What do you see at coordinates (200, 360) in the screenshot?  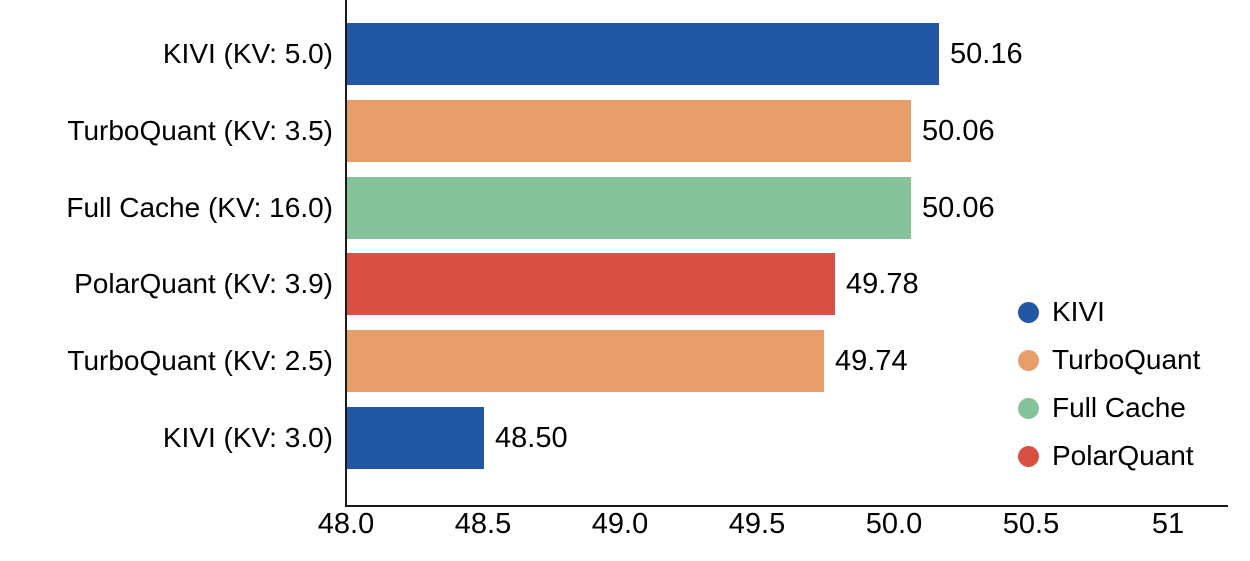 I see `category-label: TurboQuant (KV: 2.5)` at bounding box center [200, 360].